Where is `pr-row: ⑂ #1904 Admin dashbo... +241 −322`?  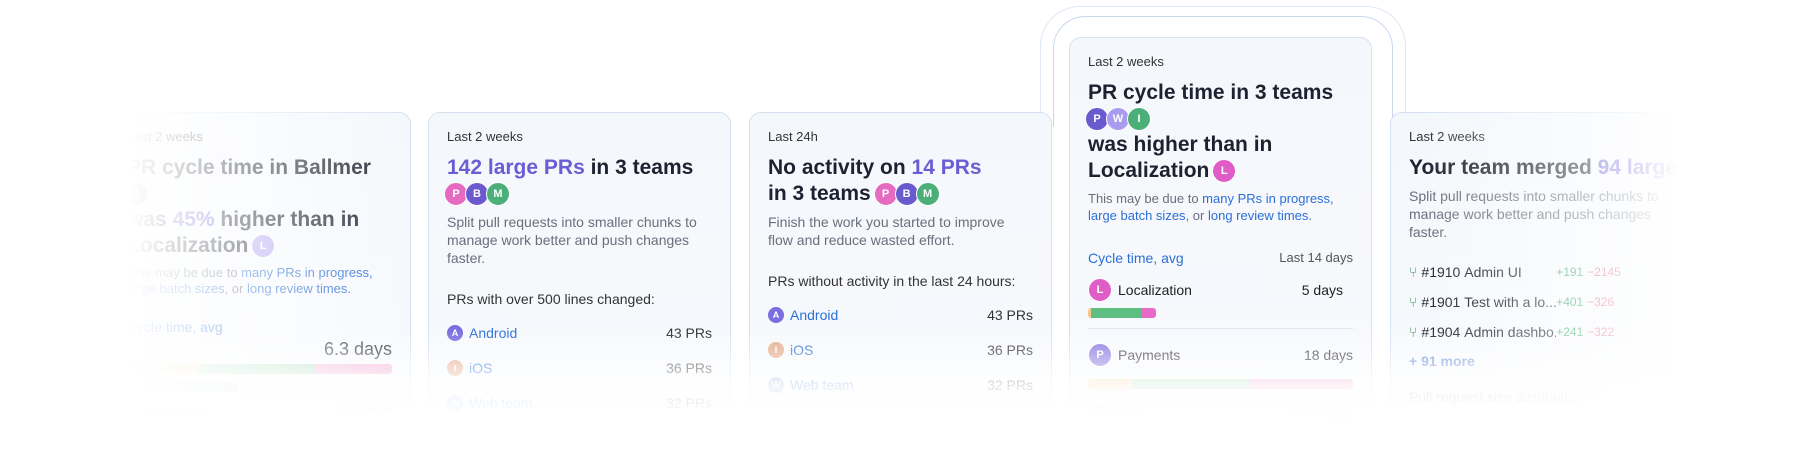 pr-row: ⑂ #1904 Admin dashbo... +241 −322 is located at coordinates (1541, 332).